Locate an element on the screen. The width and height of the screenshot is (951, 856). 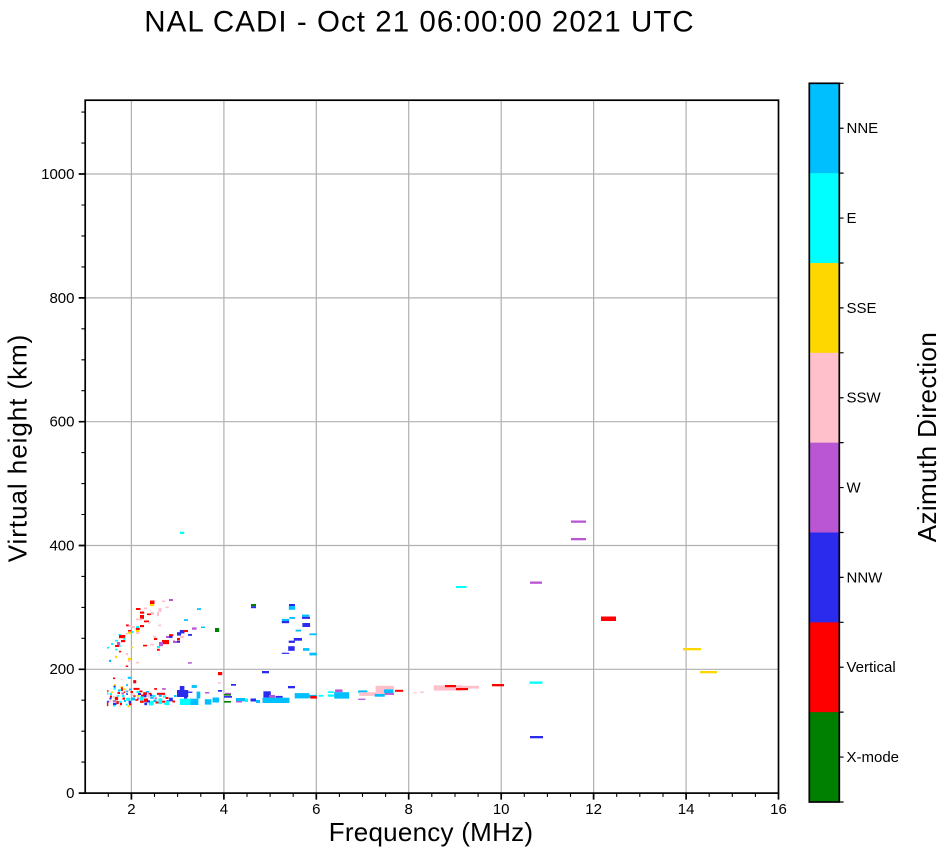
svg-text: X-mode is located at coordinates (873, 757).